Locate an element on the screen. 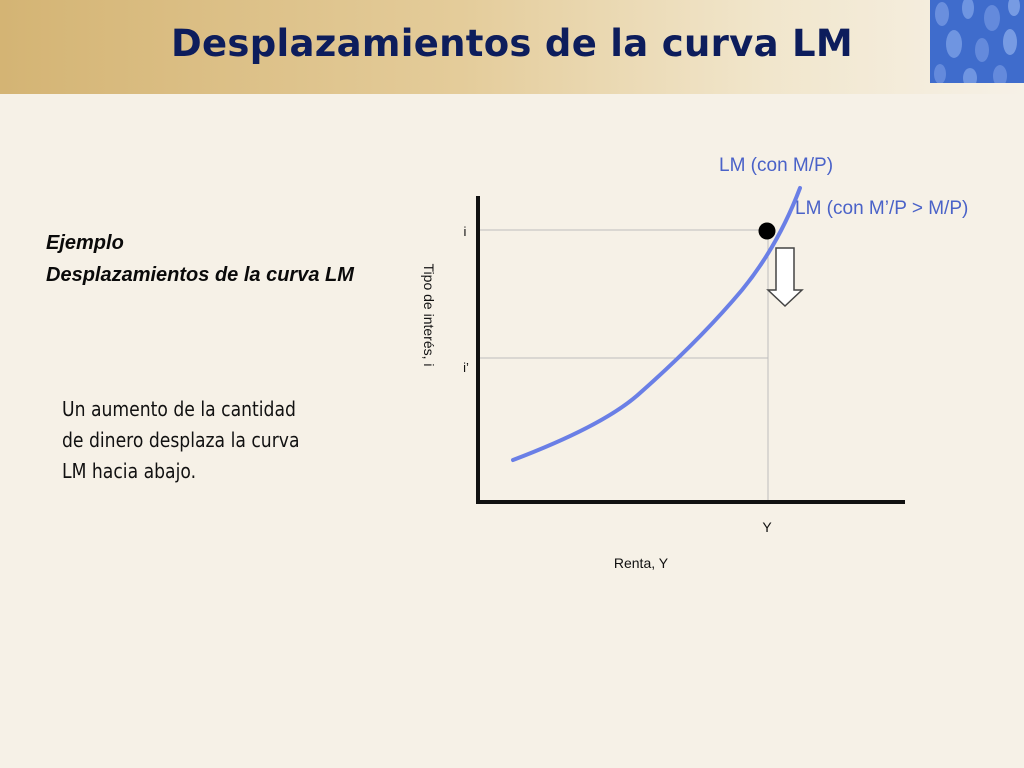 This screenshot has height=768, width=1024. tick-label-i-prime: i’ is located at coordinates (466, 367).